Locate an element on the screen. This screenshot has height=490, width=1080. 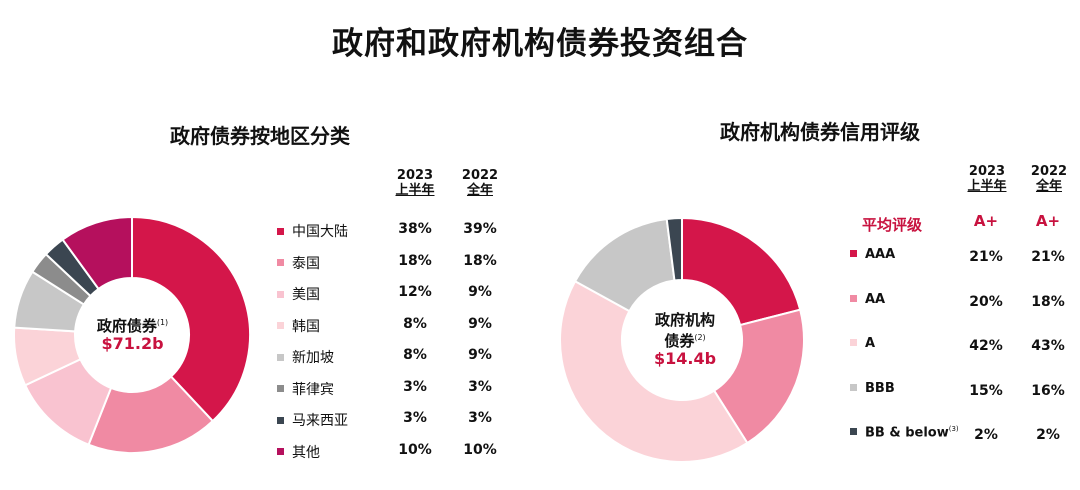
right-col-period-2: 全年 is located at coordinates (1048, 186).